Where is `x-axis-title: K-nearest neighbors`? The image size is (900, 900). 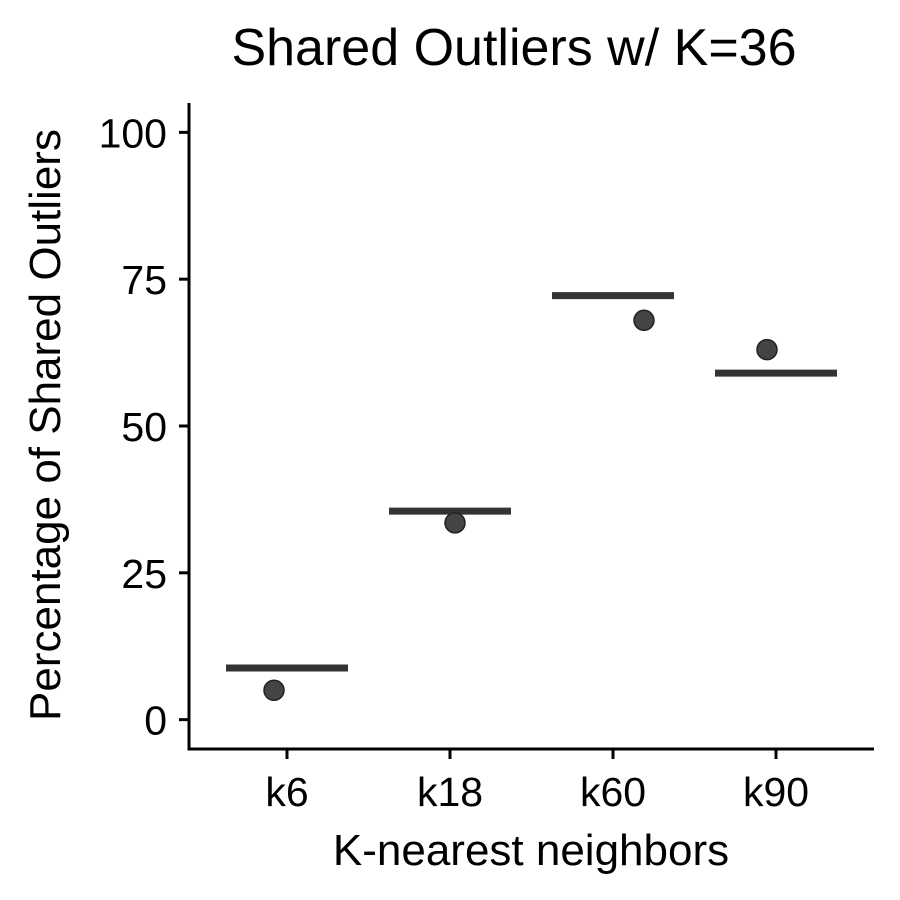
x-axis-title: K-nearest neighbors is located at coordinates (531, 850).